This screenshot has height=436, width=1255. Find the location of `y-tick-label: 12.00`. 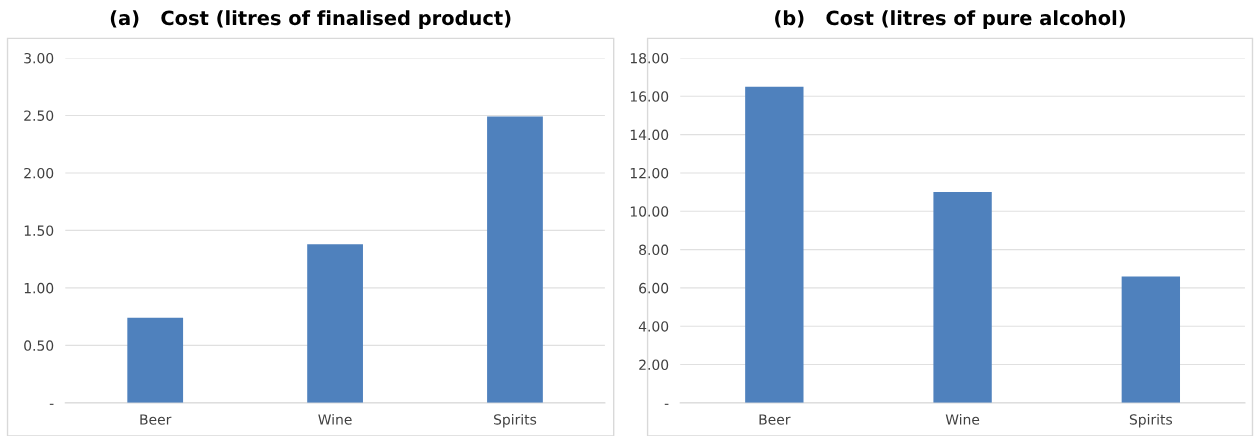

y-tick-label: 12.00 is located at coordinates (649, 173).